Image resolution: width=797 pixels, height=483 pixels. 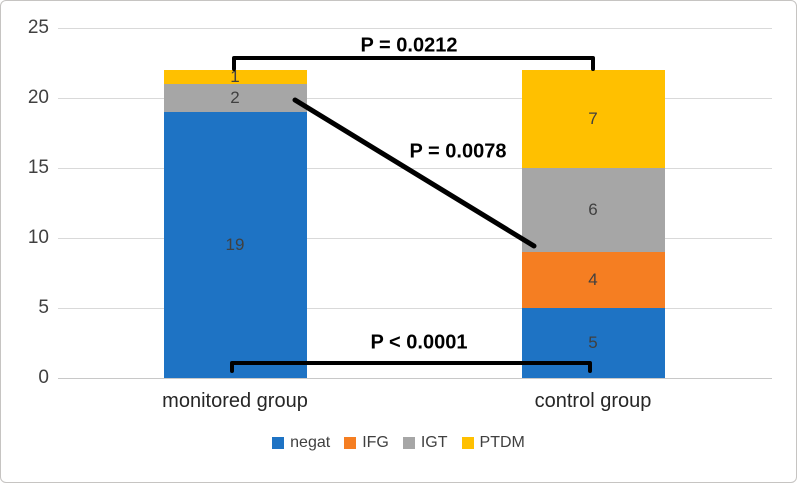 I want to click on legend-label: PTDM, so click(x=502, y=442).